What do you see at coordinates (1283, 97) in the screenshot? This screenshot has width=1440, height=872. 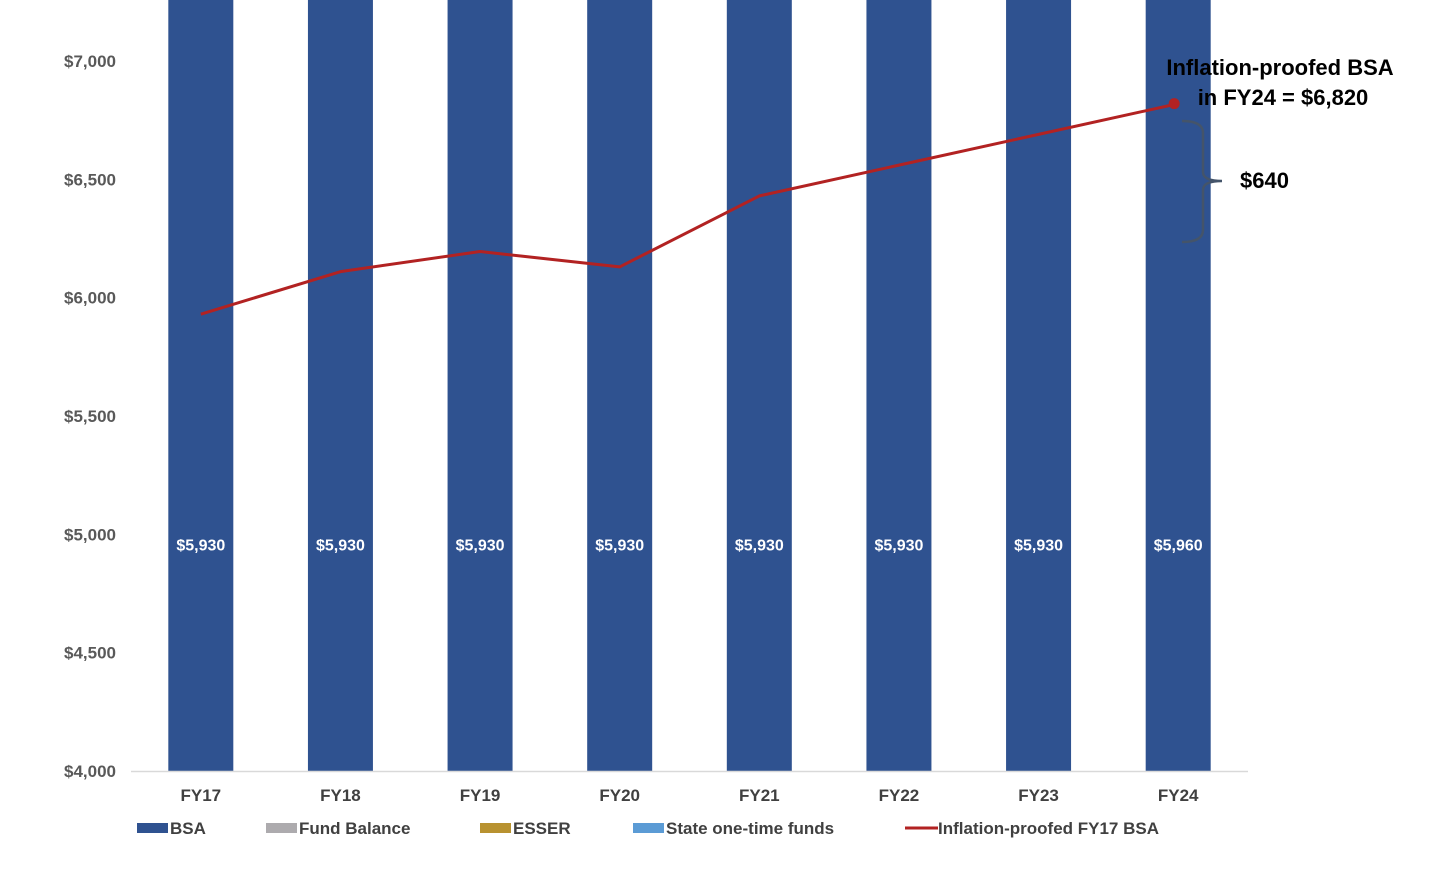 I see `annotation-endpoint-line2: in FY24 = $6,820` at bounding box center [1283, 97].